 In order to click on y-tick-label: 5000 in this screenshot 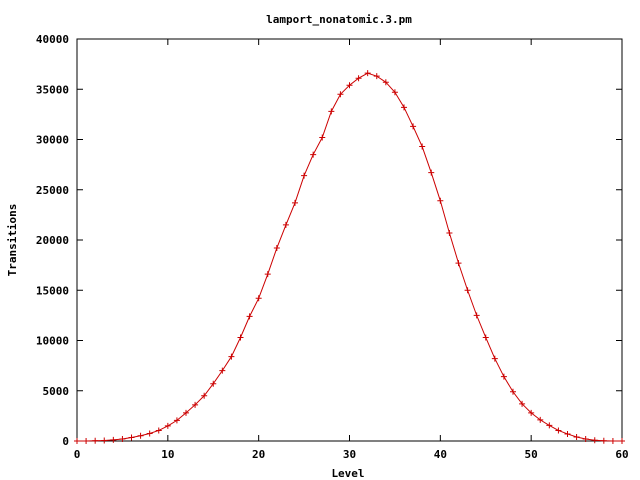, I will do `click(56, 391)`.